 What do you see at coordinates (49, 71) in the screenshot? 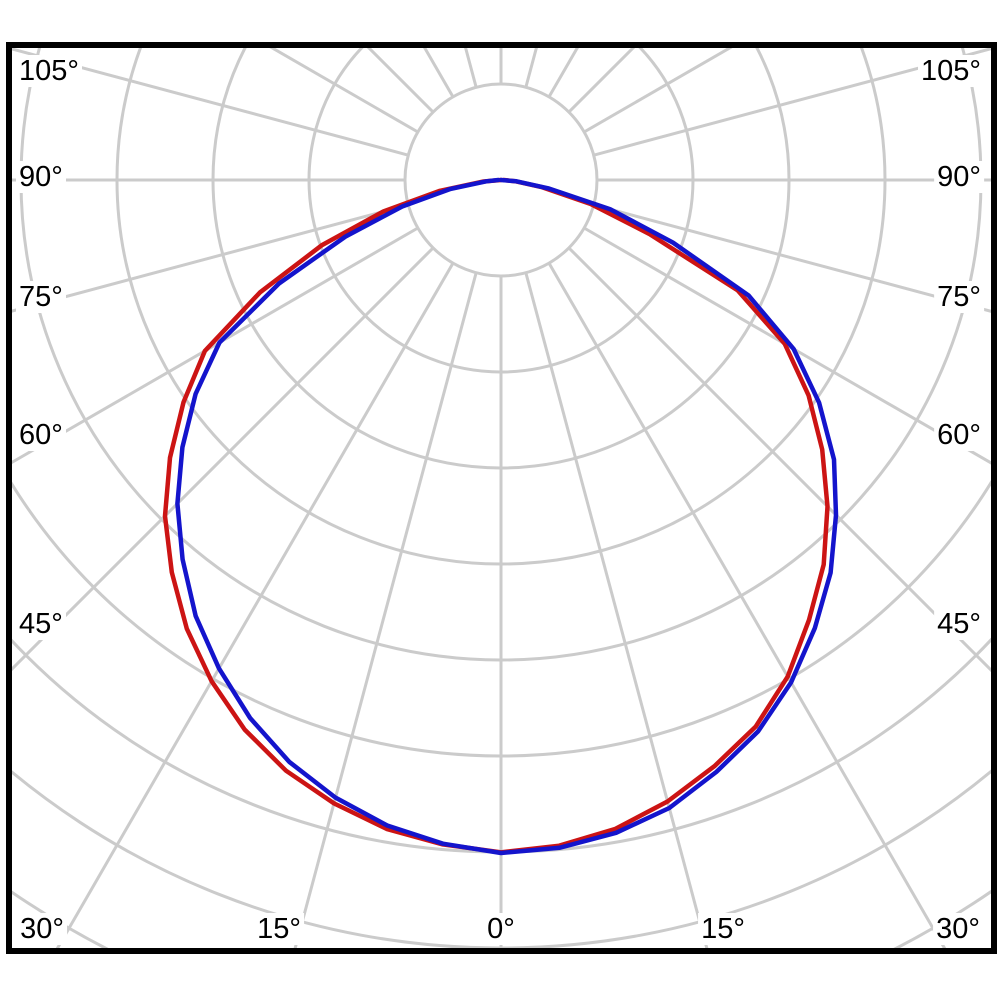
I see `angle-label-left-105: 105°` at bounding box center [49, 71].